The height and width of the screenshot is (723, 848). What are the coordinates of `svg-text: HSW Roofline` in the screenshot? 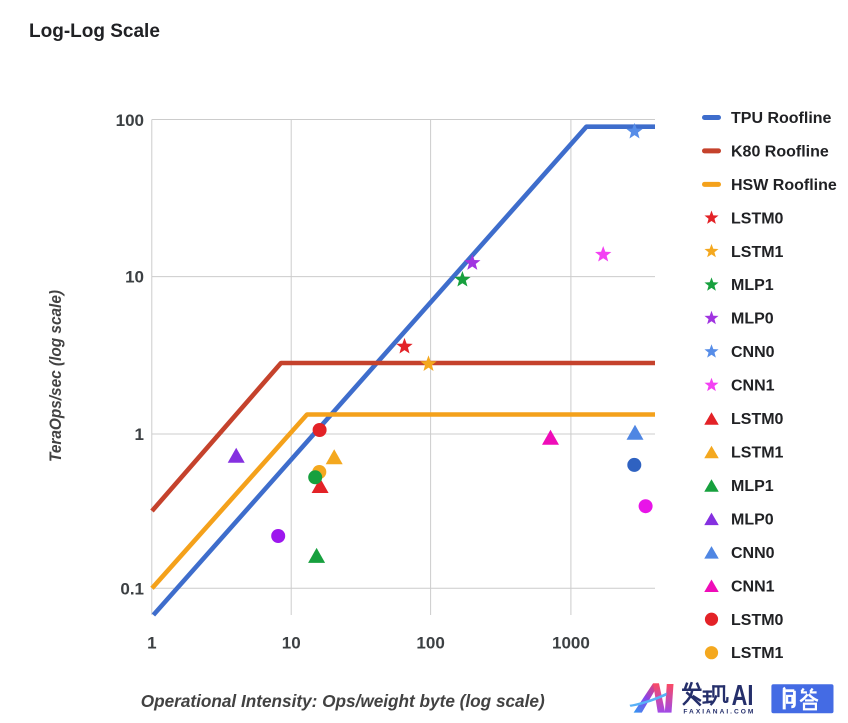 It's located at (784, 185).